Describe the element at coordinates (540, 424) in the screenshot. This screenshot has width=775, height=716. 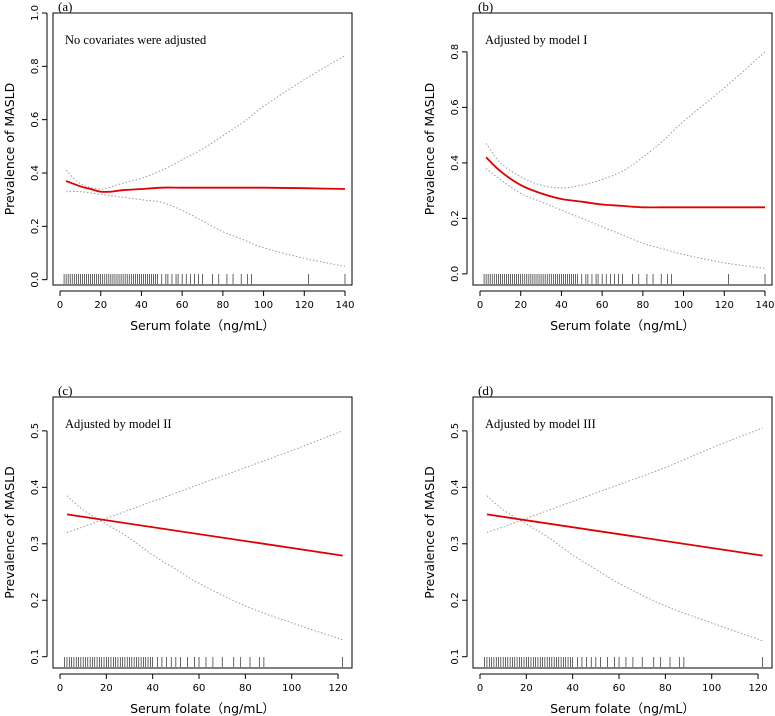
I see `panel-annotation: Adjusted by model III` at that location.